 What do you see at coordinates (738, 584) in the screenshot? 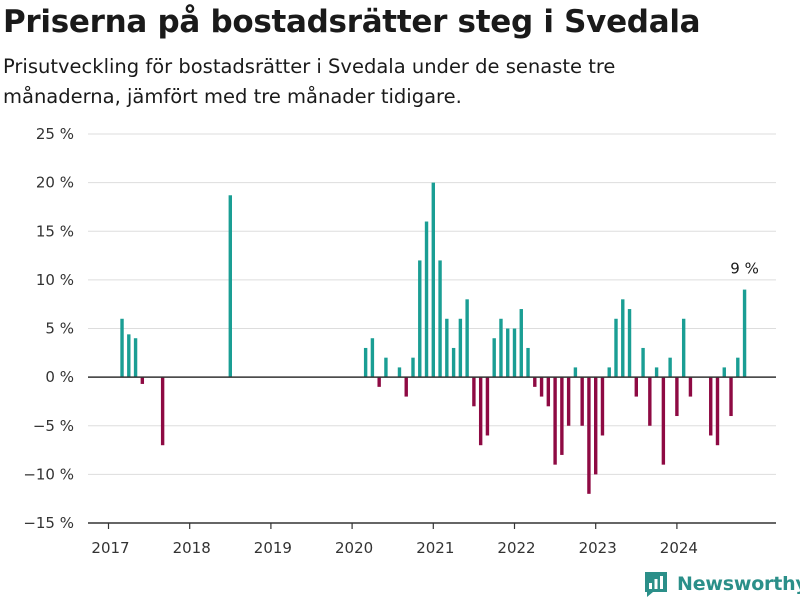
I see `brand-name: Newsworthy` at bounding box center [738, 584].